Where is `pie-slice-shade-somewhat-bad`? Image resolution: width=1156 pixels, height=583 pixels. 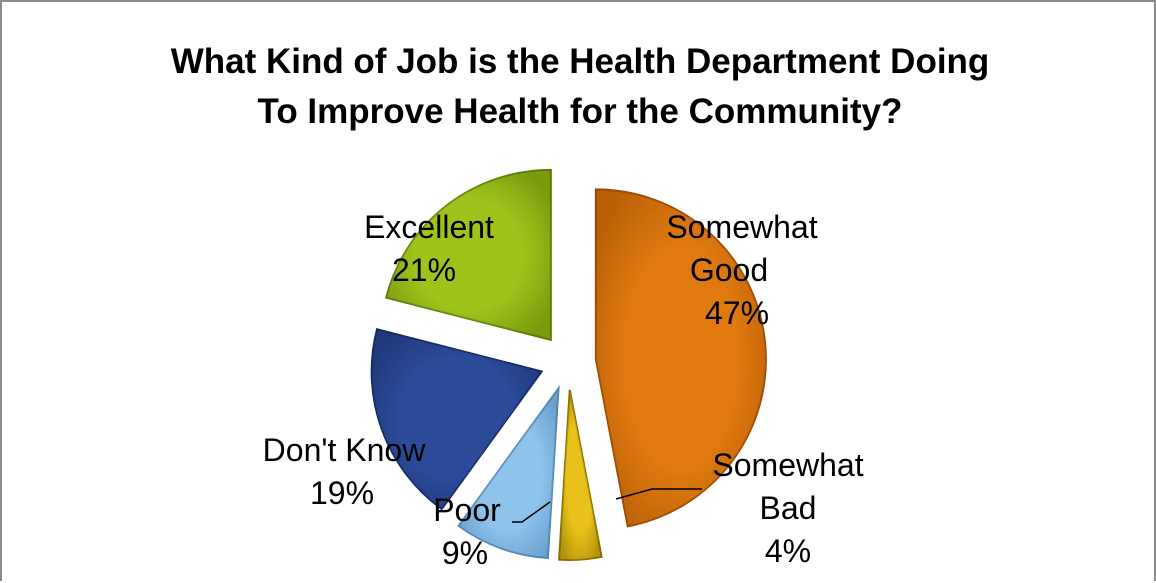 pie-slice-shade-somewhat-bad is located at coordinates (580, 474).